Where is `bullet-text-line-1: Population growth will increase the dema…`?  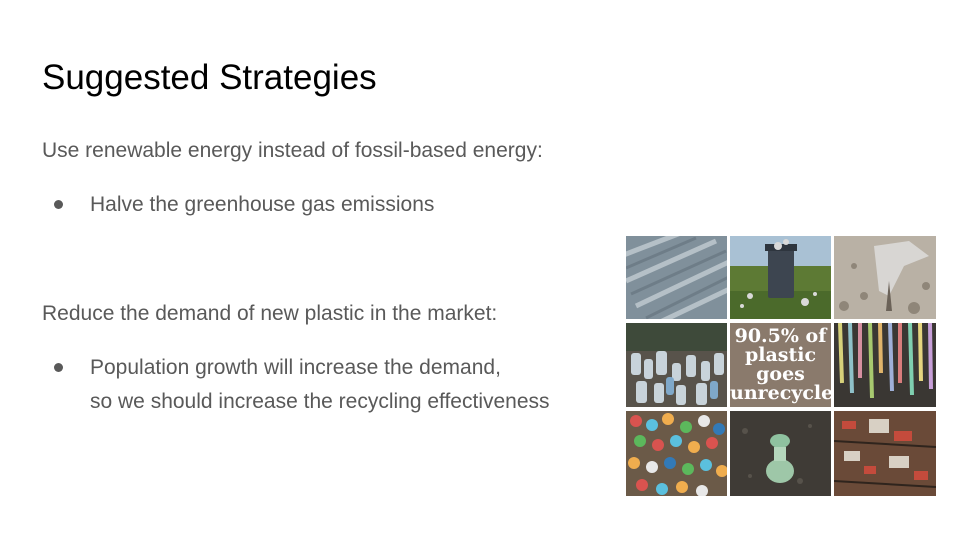
bullet-text-line-1: Population growth will increase the dema… is located at coordinates (295, 367).